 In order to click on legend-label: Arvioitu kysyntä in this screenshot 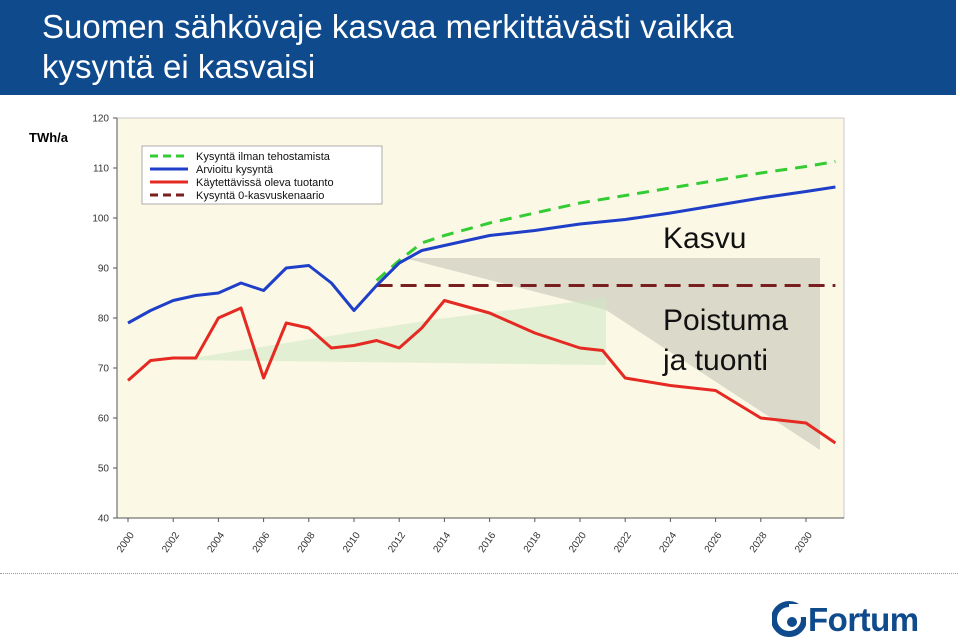, I will do `click(235, 170)`.